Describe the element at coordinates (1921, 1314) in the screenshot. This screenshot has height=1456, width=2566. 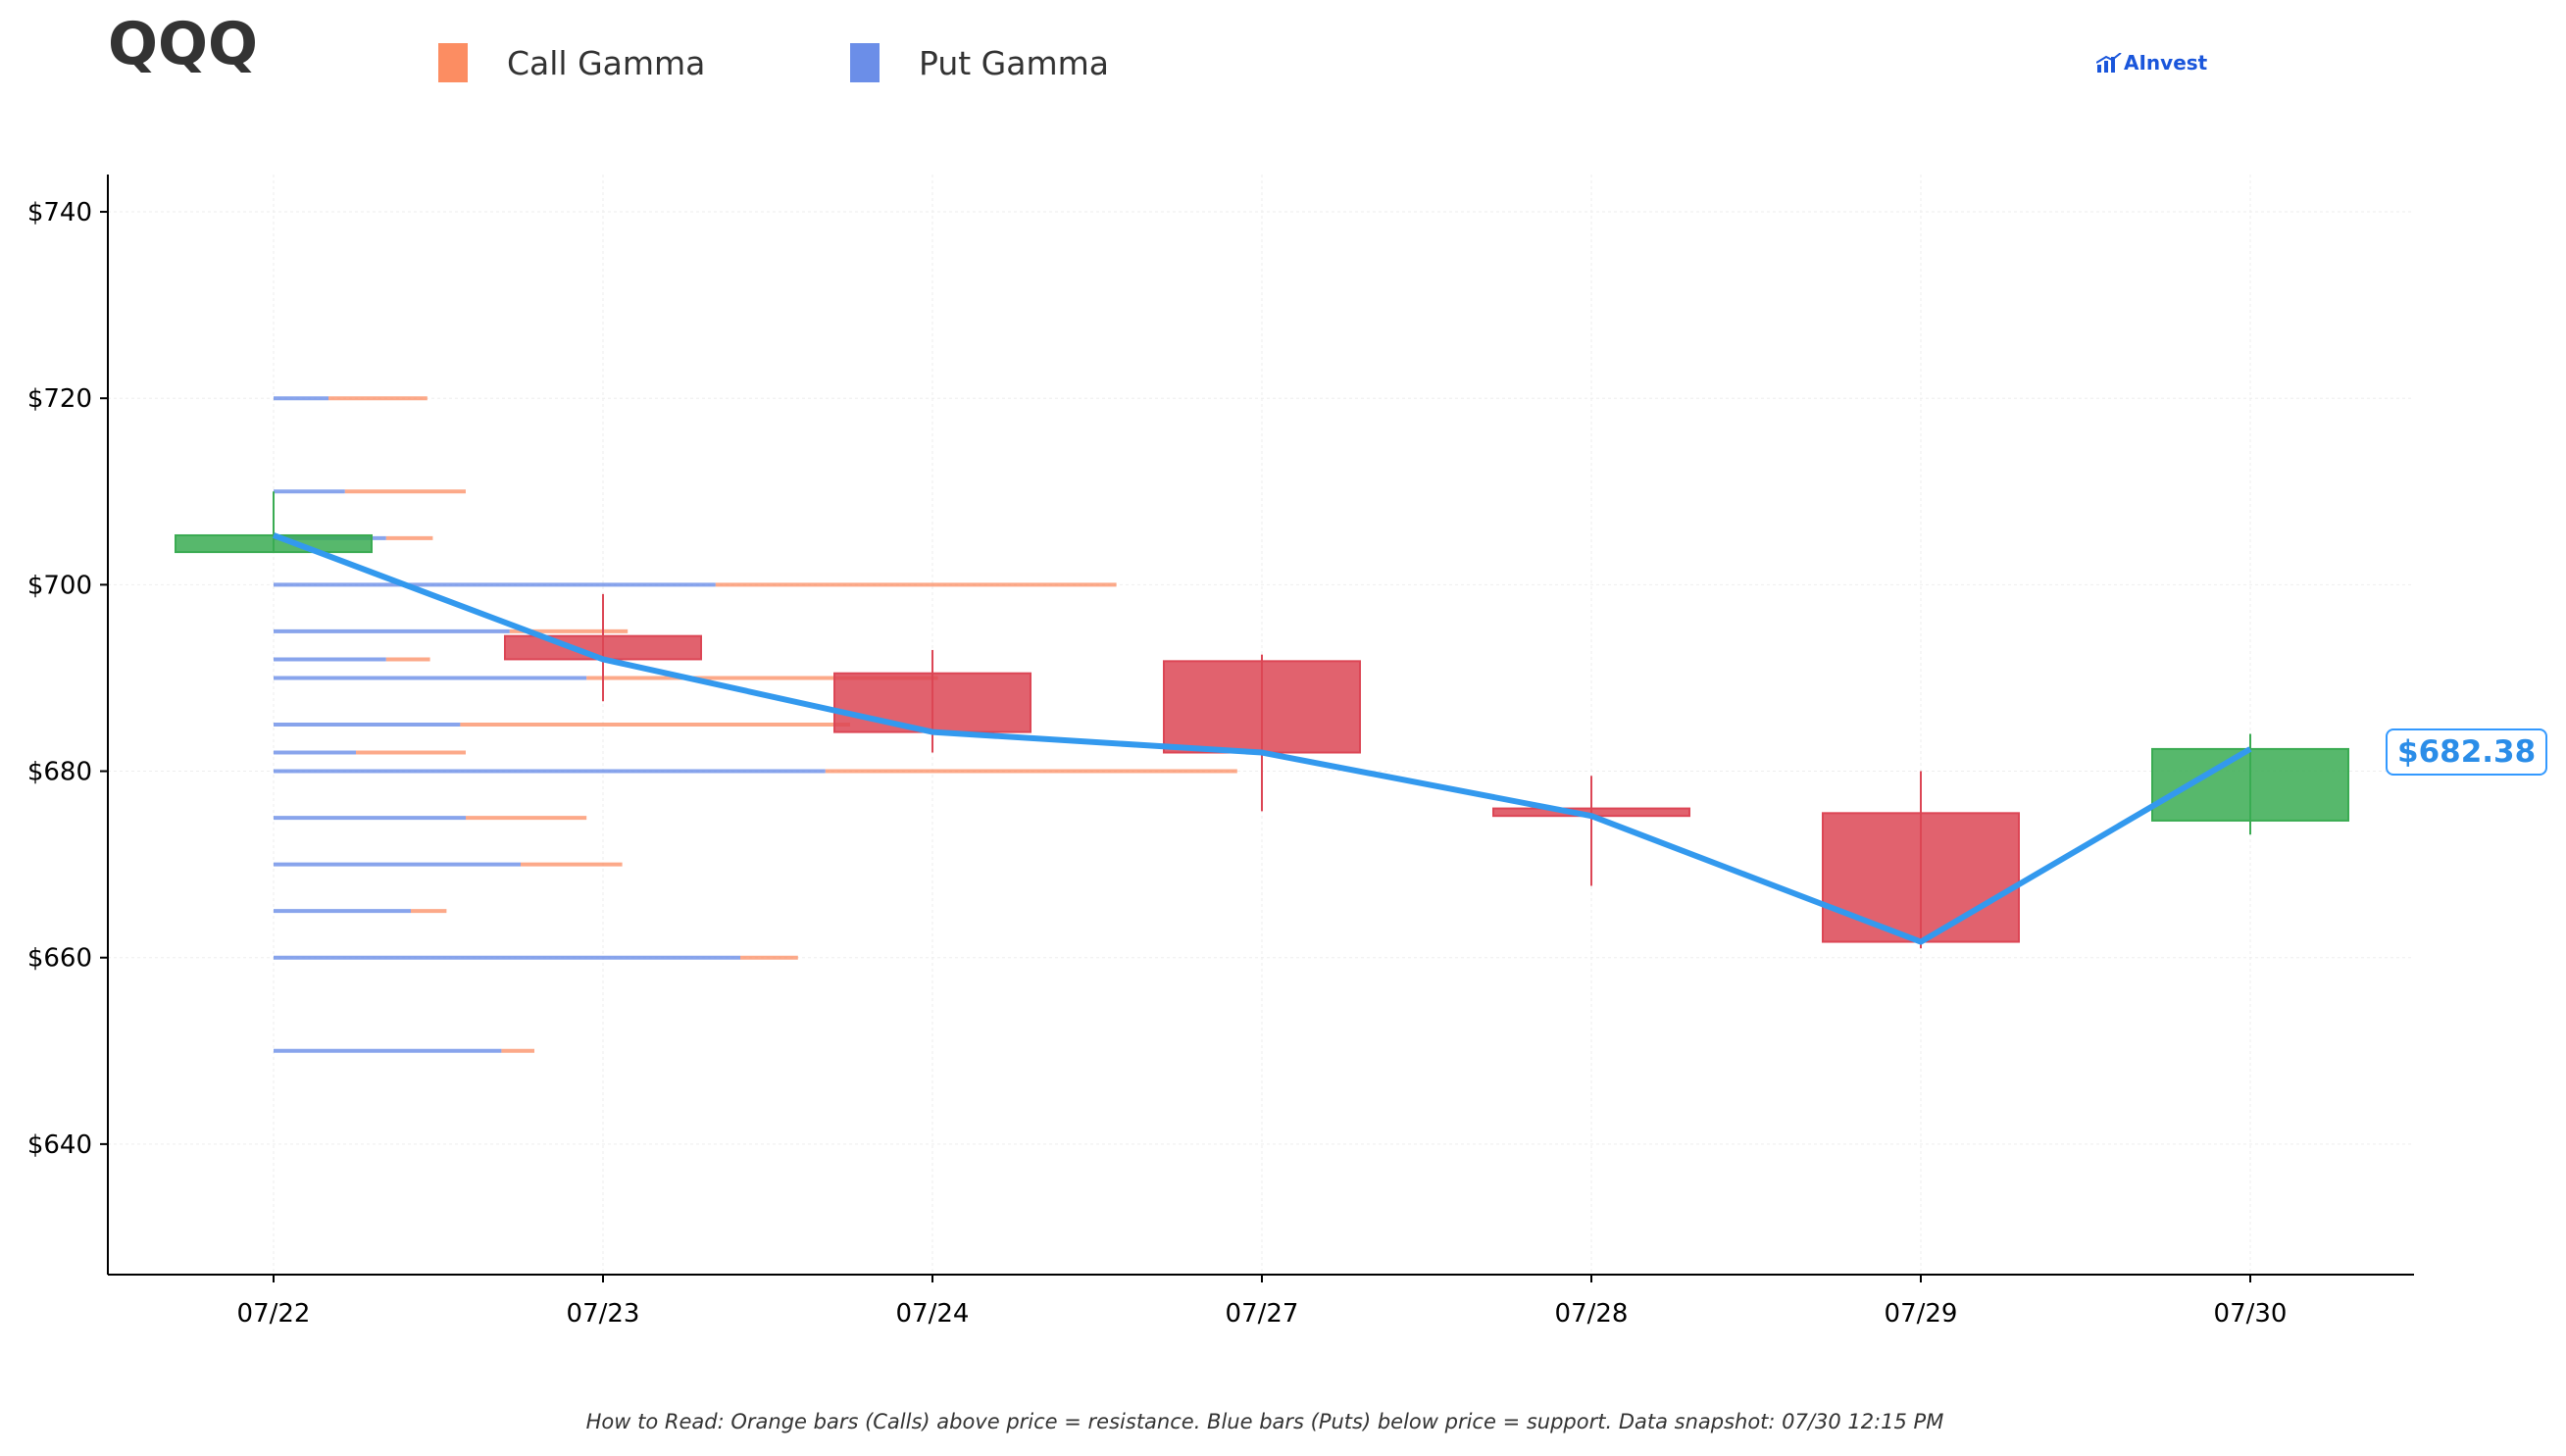
I see `x-tick-label: 07/29` at that location.